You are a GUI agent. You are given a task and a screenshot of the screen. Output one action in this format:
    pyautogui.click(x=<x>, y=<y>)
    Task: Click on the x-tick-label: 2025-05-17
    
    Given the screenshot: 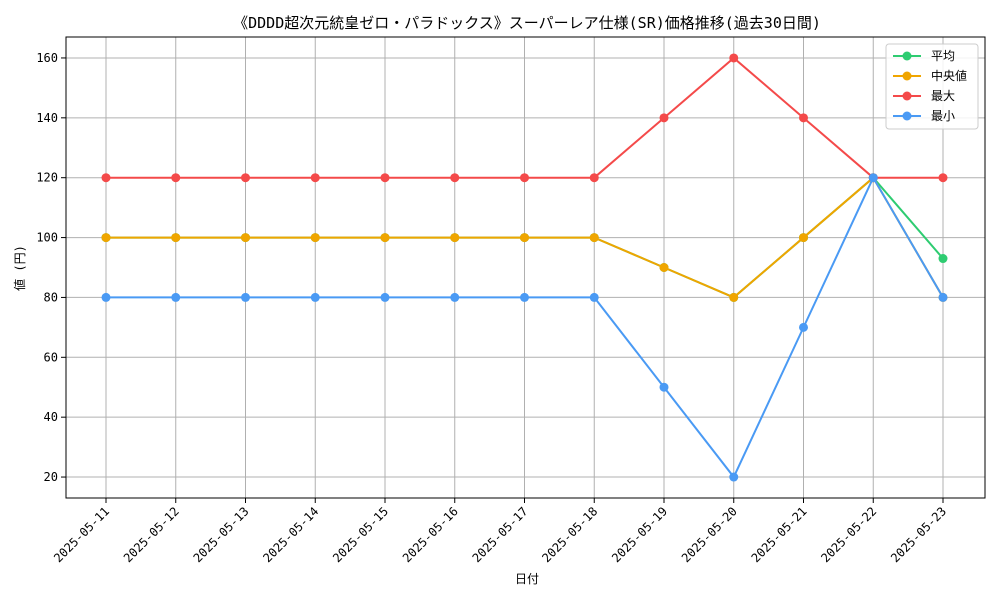 What is the action you would take?
    pyautogui.click(x=500, y=534)
    